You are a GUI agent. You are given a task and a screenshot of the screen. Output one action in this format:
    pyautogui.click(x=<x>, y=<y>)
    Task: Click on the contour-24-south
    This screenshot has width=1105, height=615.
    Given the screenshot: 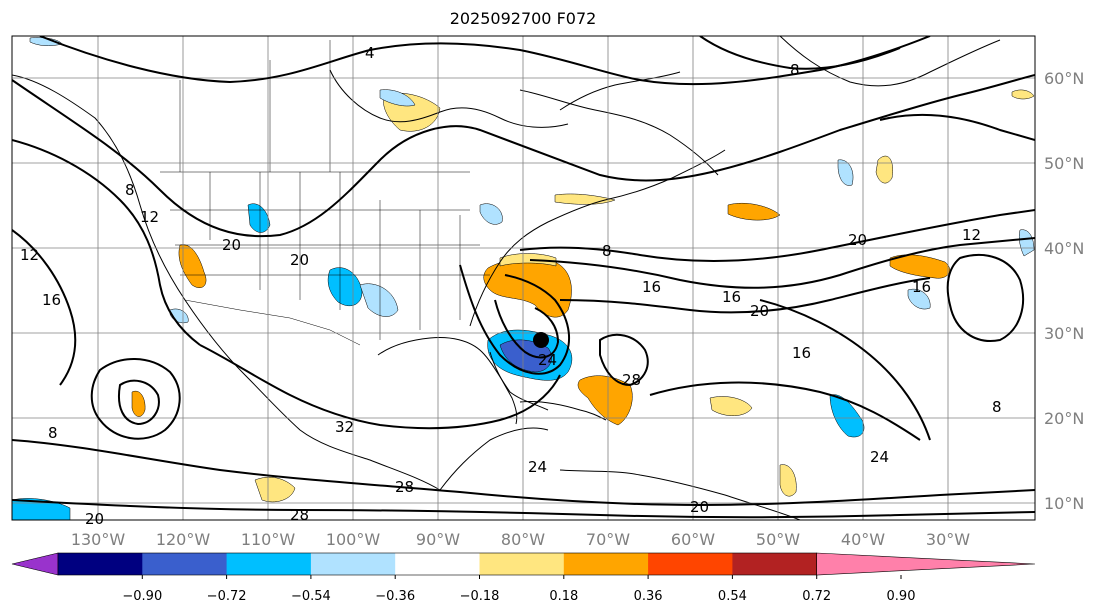 What is the action you would take?
    pyautogui.click(x=523, y=473)
    